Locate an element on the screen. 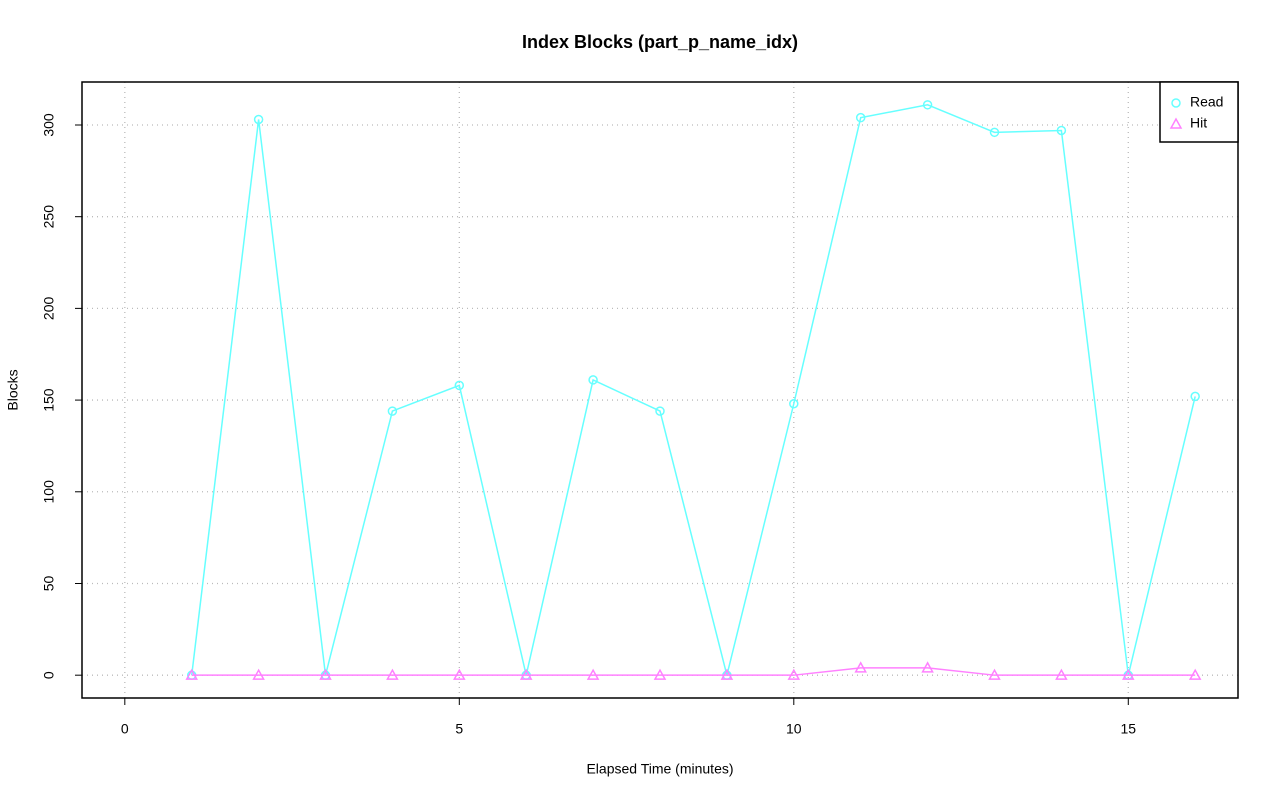 The width and height of the screenshot is (1280, 801). y-tick-label: 150 is located at coordinates (49, 400).